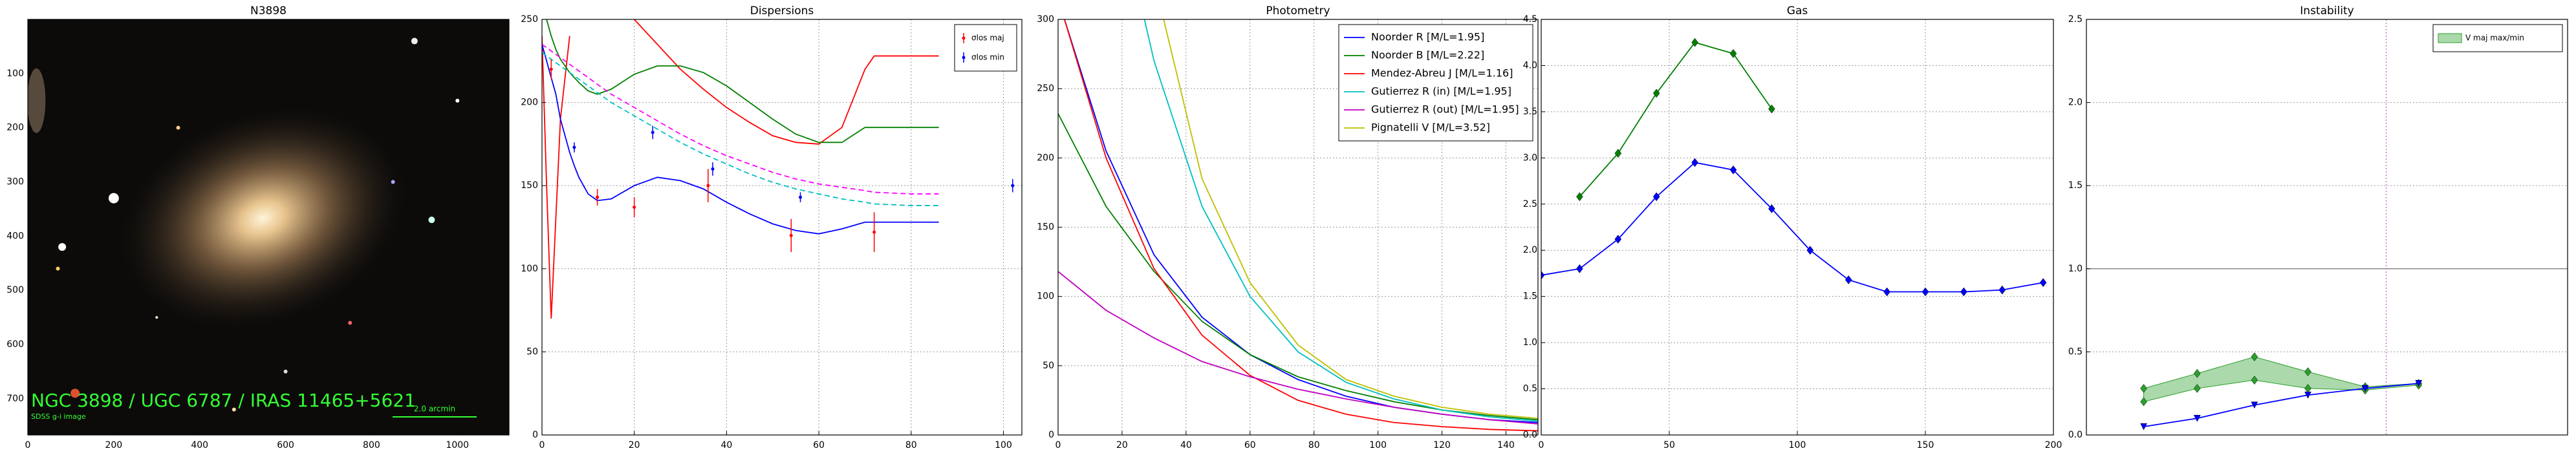 The image size is (2576, 455). Describe the element at coordinates (1798, 11) in the screenshot. I see `panel-title: Gas` at that location.